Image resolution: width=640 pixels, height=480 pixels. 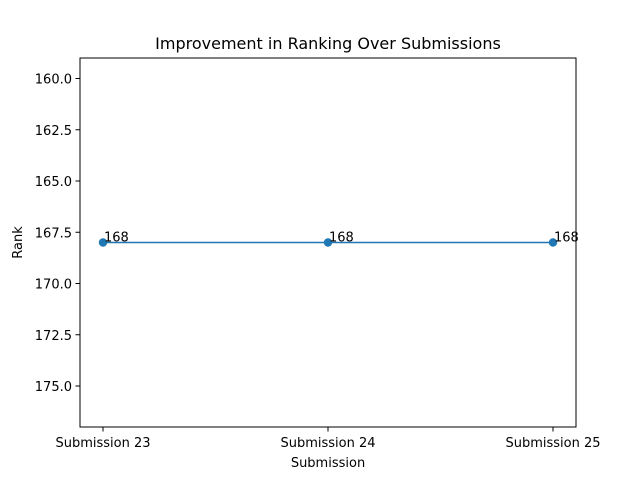 What do you see at coordinates (328, 43) in the screenshot?
I see `chart-title: Improvement in Ranking Over Submissions` at bounding box center [328, 43].